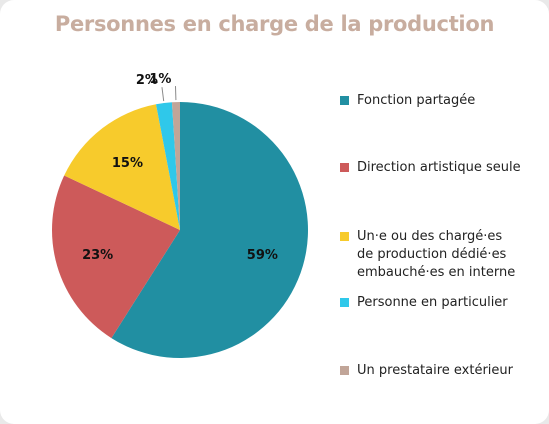 The image size is (549, 424). Describe the element at coordinates (432, 302) in the screenshot. I see `legend-label: Personne en particulier` at that location.